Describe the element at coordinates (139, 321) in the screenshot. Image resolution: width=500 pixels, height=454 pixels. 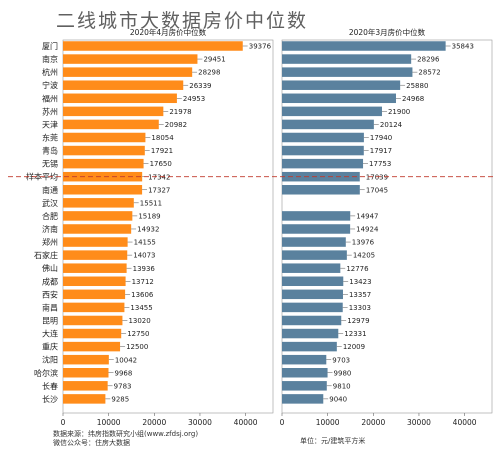
I see `bar-value-label: 13020` at that location.